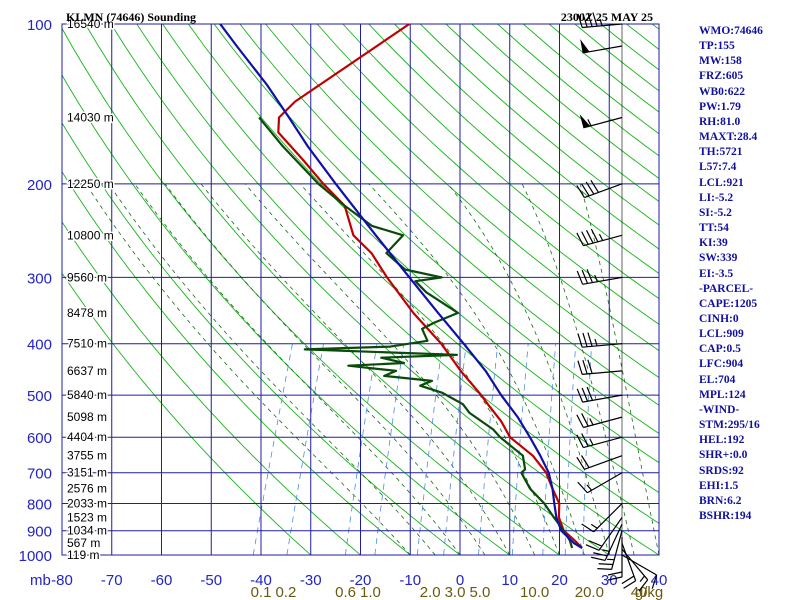  I want to click on temperature-tick-label: 40, so click(659, 580).